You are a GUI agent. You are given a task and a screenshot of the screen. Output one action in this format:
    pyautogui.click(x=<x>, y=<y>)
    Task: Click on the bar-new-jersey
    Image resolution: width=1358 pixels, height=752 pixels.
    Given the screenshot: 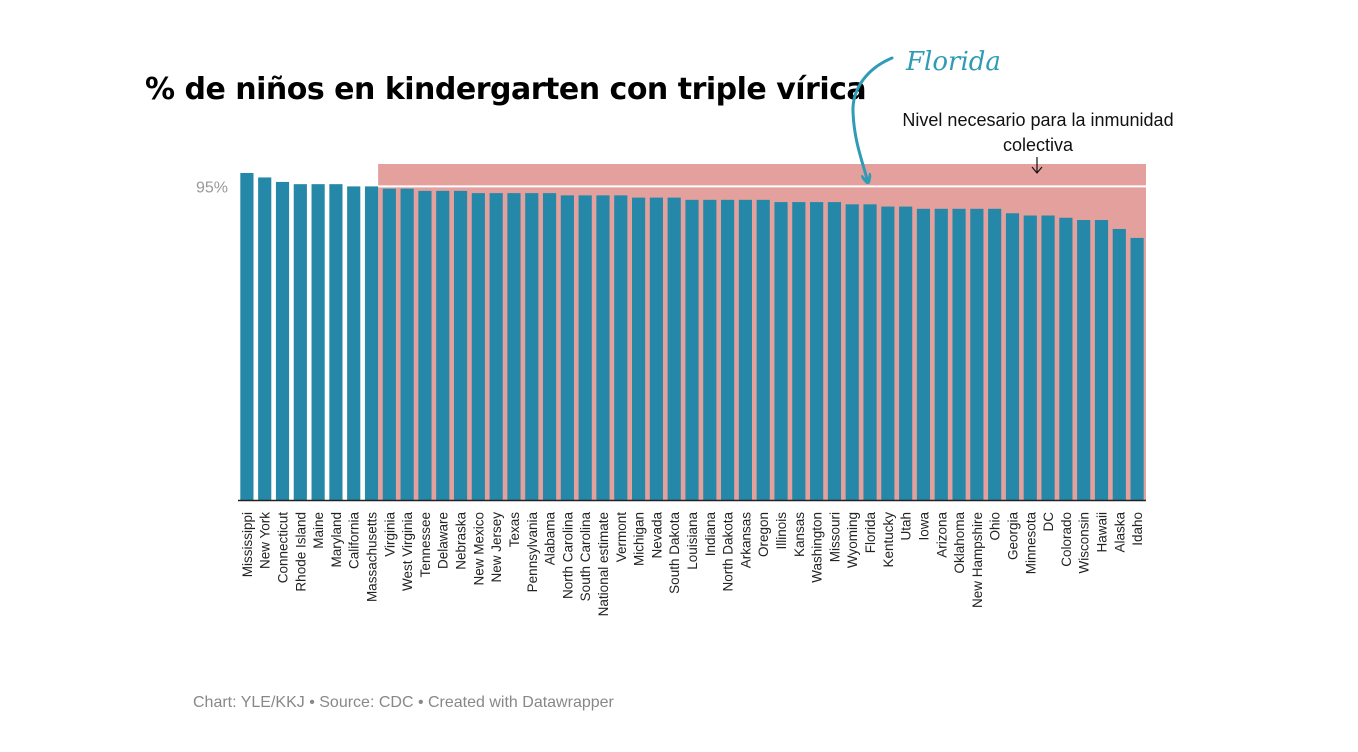 What is the action you would take?
    pyautogui.click(x=496, y=346)
    